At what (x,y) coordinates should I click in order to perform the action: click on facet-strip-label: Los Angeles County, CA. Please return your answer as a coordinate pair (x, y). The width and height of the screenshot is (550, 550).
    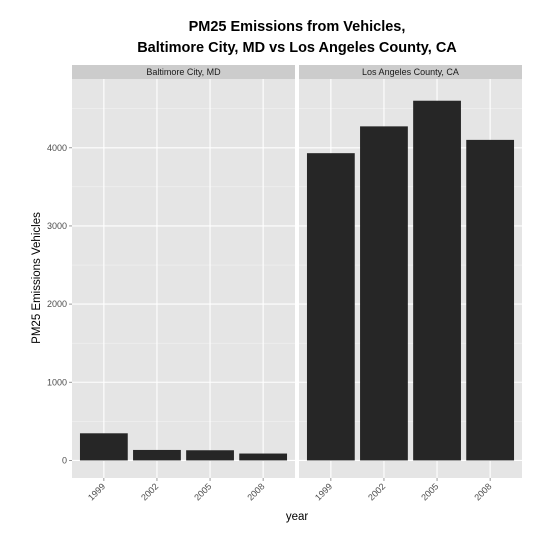
    Looking at the image, I should click on (410, 72).